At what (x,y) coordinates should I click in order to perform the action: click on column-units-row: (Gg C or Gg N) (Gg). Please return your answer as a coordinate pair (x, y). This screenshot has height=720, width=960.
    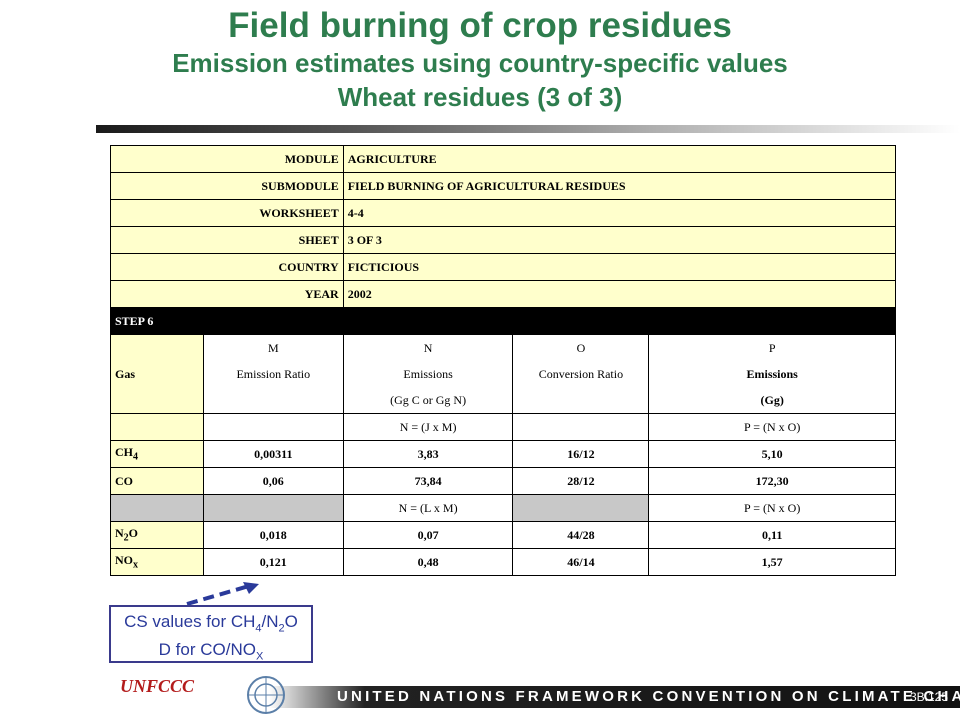
    Looking at the image, I should click on (503, 400).